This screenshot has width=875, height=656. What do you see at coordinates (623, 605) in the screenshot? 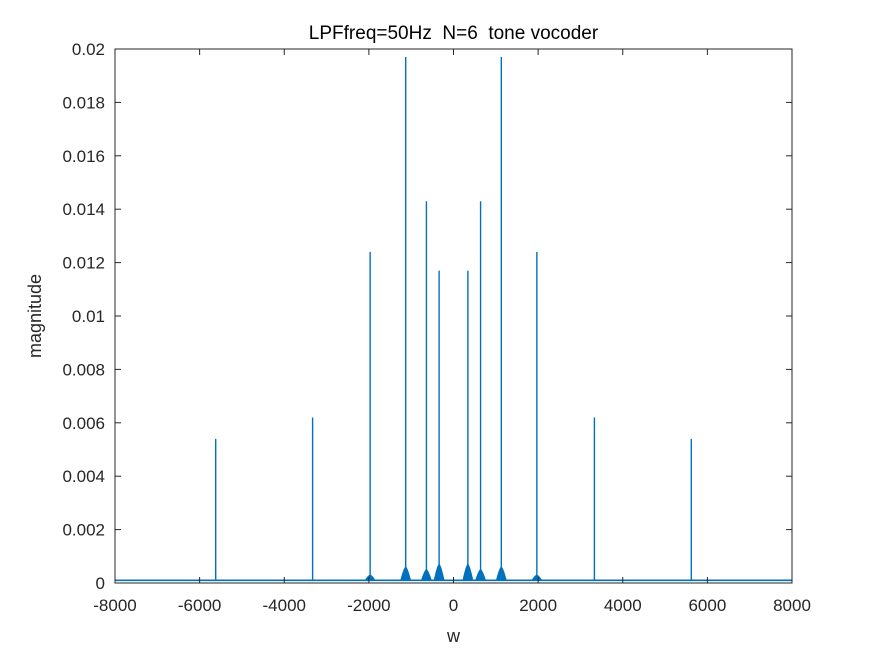
I see `x-tick-label: 4000` at bounding box center [623, 605].